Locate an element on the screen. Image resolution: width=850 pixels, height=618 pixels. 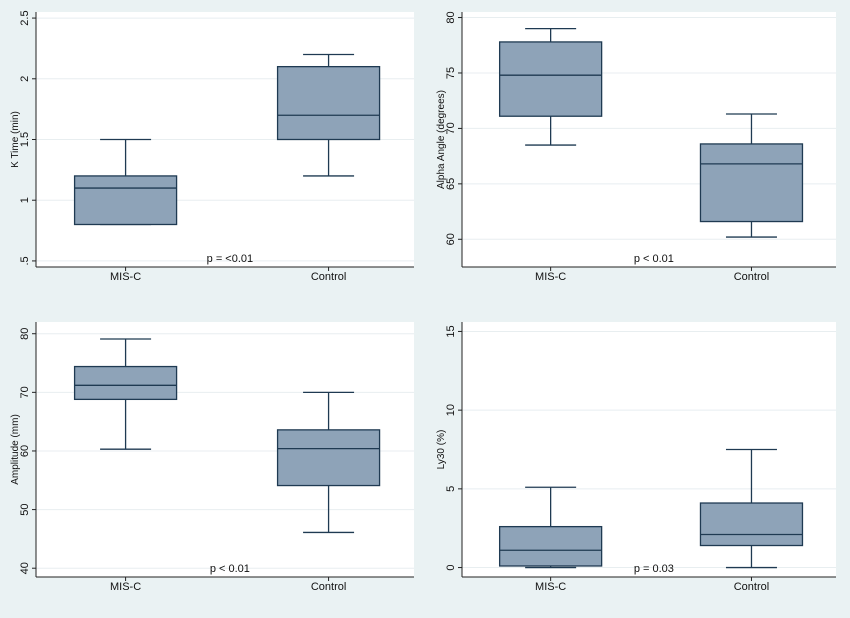
y-tick-label: 15 is located at coordinates (451, 331).